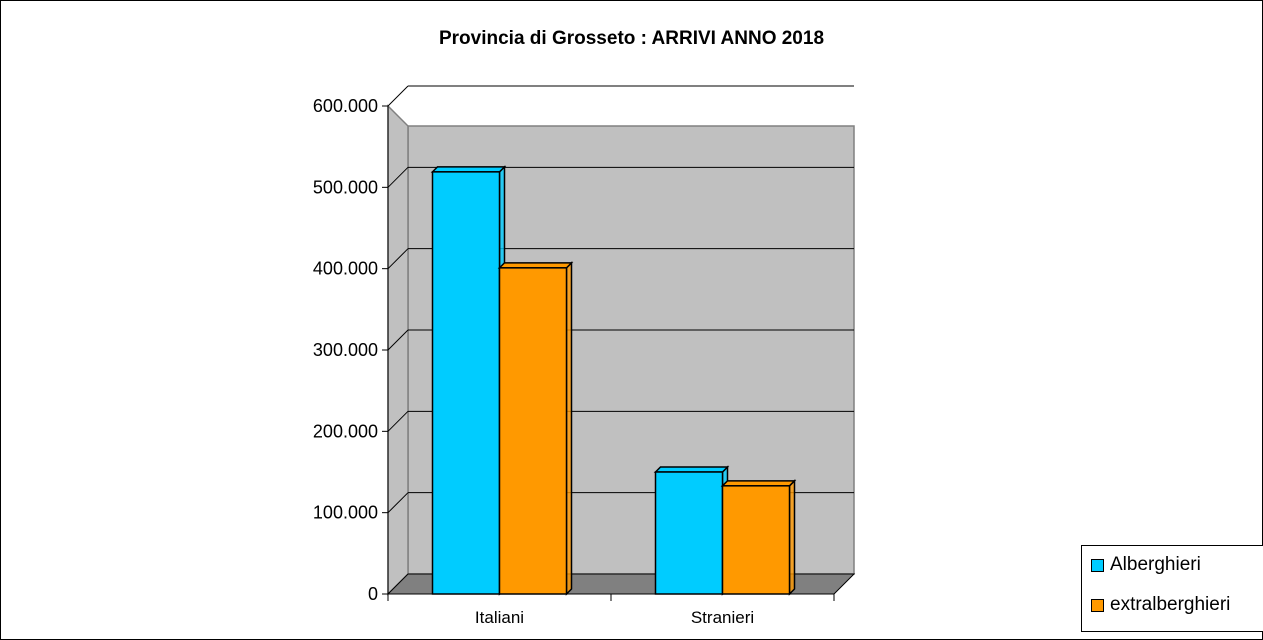  I want to click on y-tick-label: 400.000, so click(345, 269).